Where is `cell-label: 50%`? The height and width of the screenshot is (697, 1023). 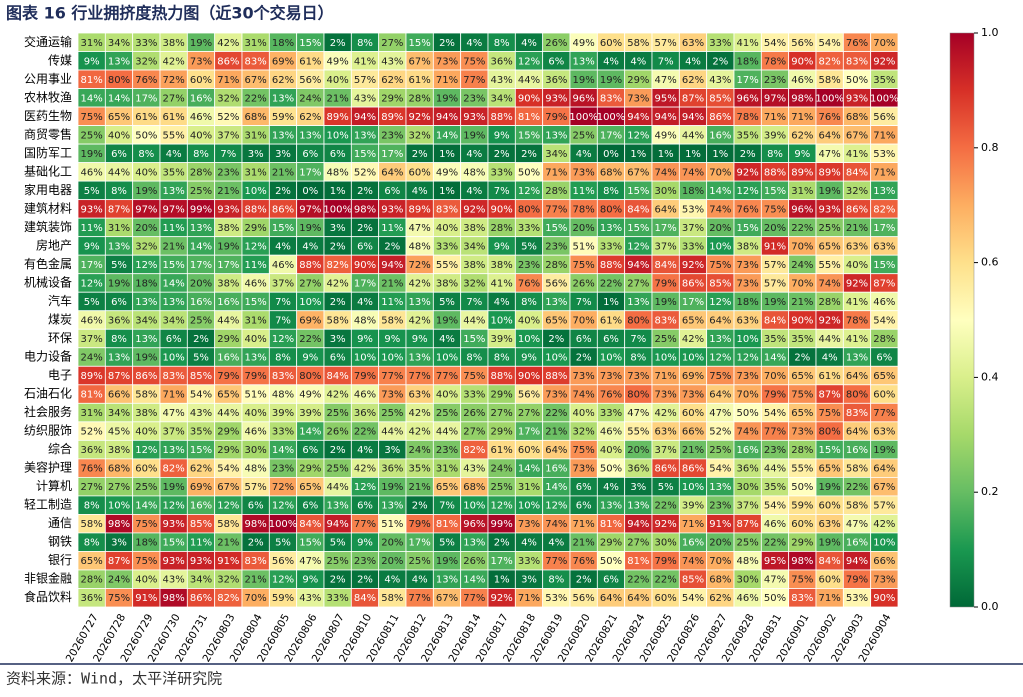
cell-label: 50% is located at coordinates (775, 598).